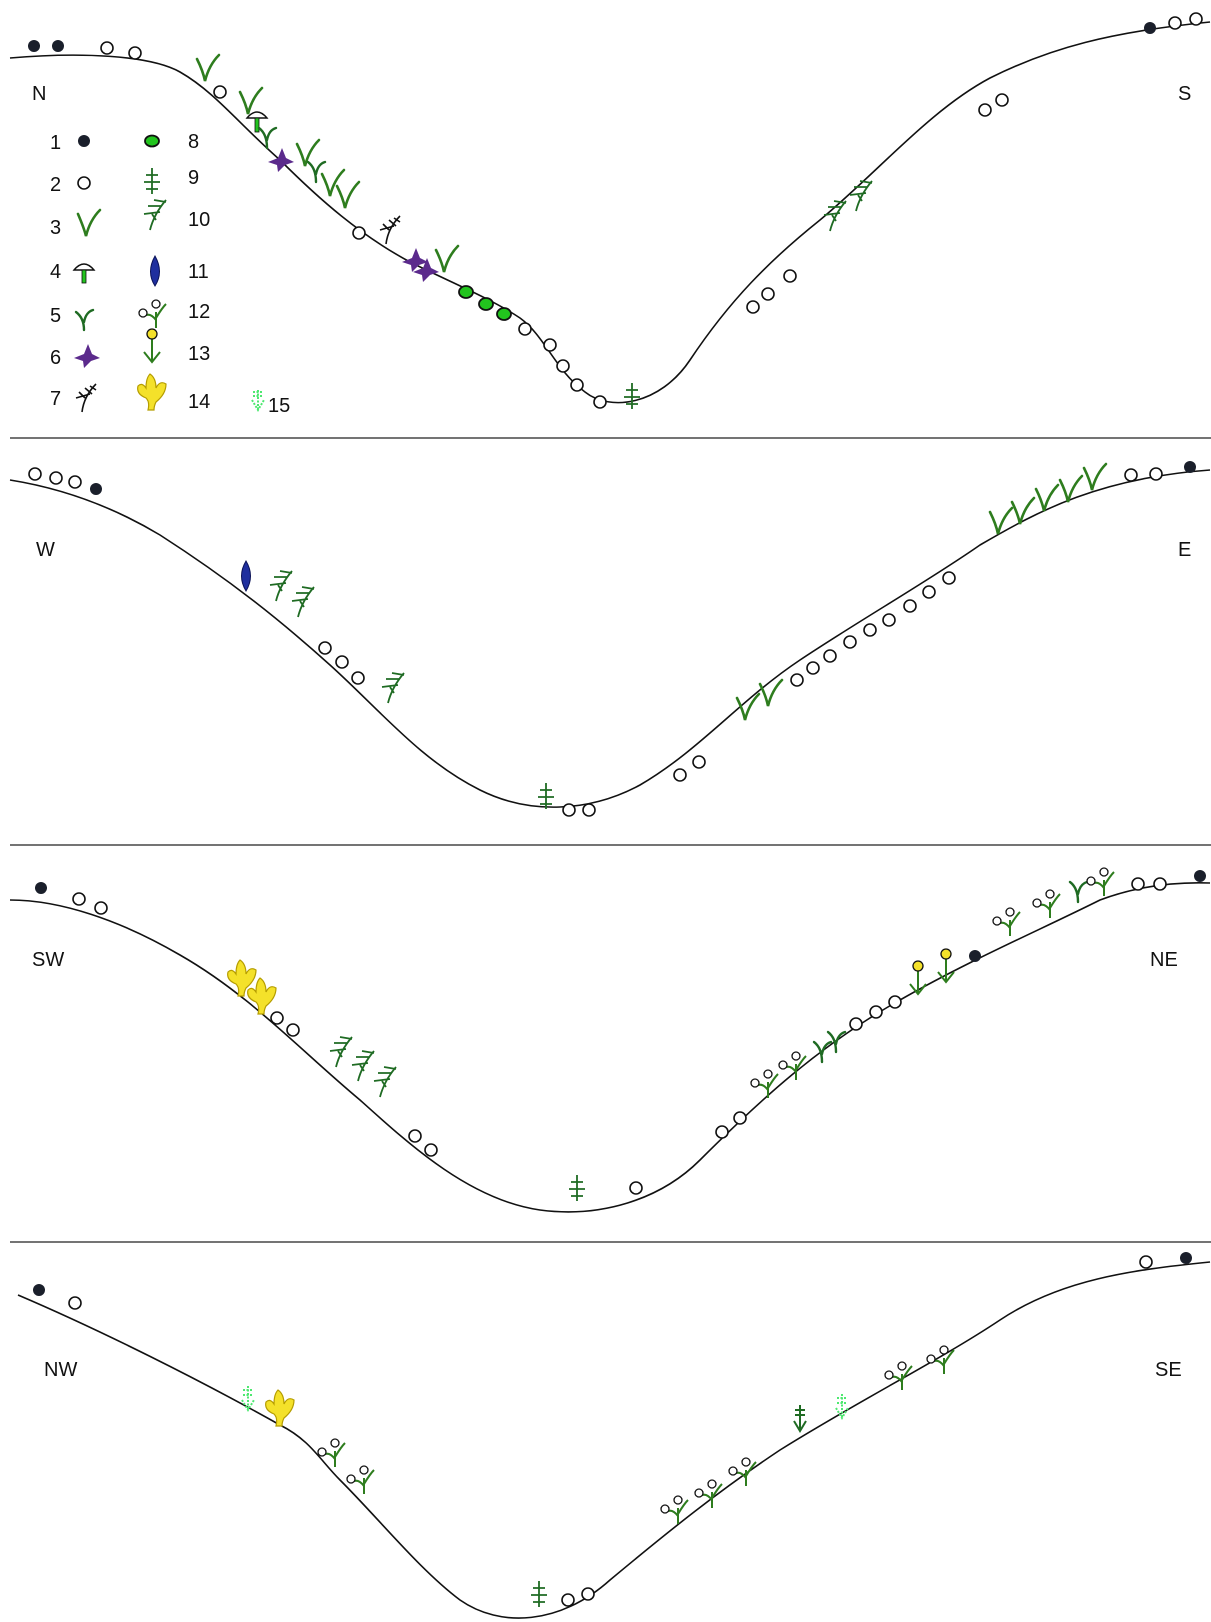 This screenshot has width=1211, height=1622. What do you see at coordinates (55, 316) in the screenshot?
I see `legend-number: 5` at bounding box center [55, 316].